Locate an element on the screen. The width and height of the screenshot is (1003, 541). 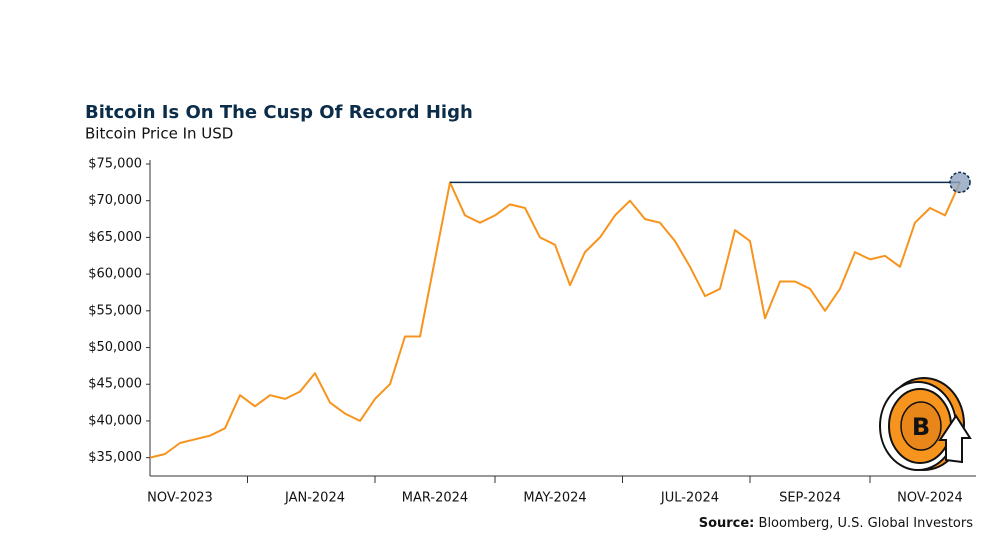
y-tick-label: $60,000 is located at coordinates (115, 274).